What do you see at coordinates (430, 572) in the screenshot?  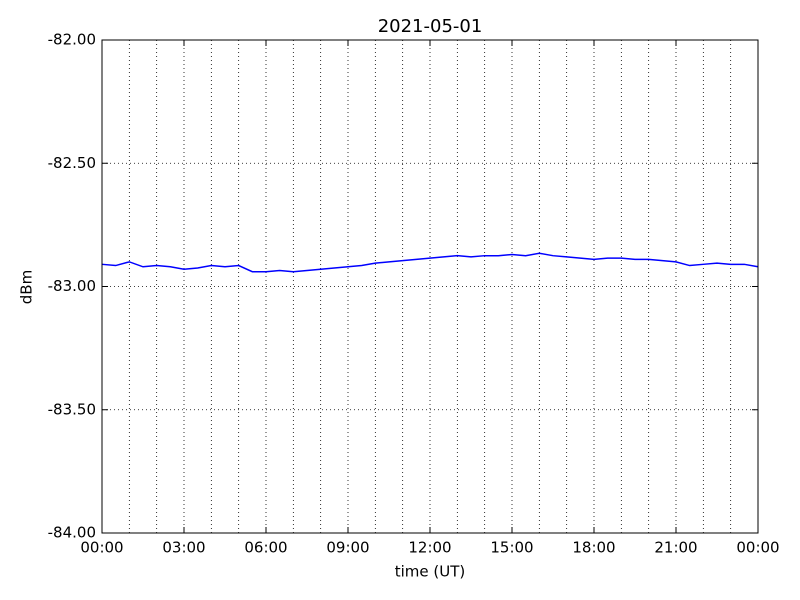 I see `x-axis-label: time (UT)` at bounding box center [430, 572].